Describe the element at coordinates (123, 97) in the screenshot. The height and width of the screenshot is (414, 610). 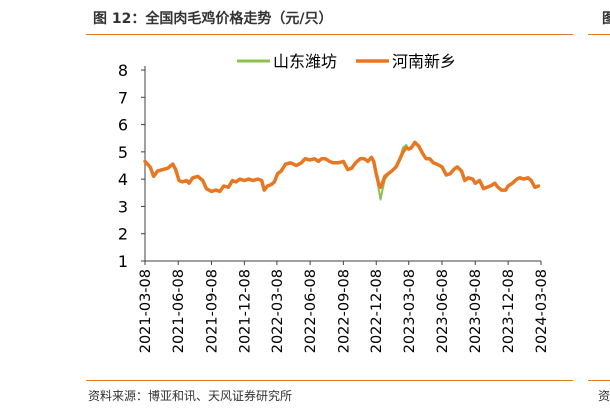
I see `y-tick-label: 7` at that location.